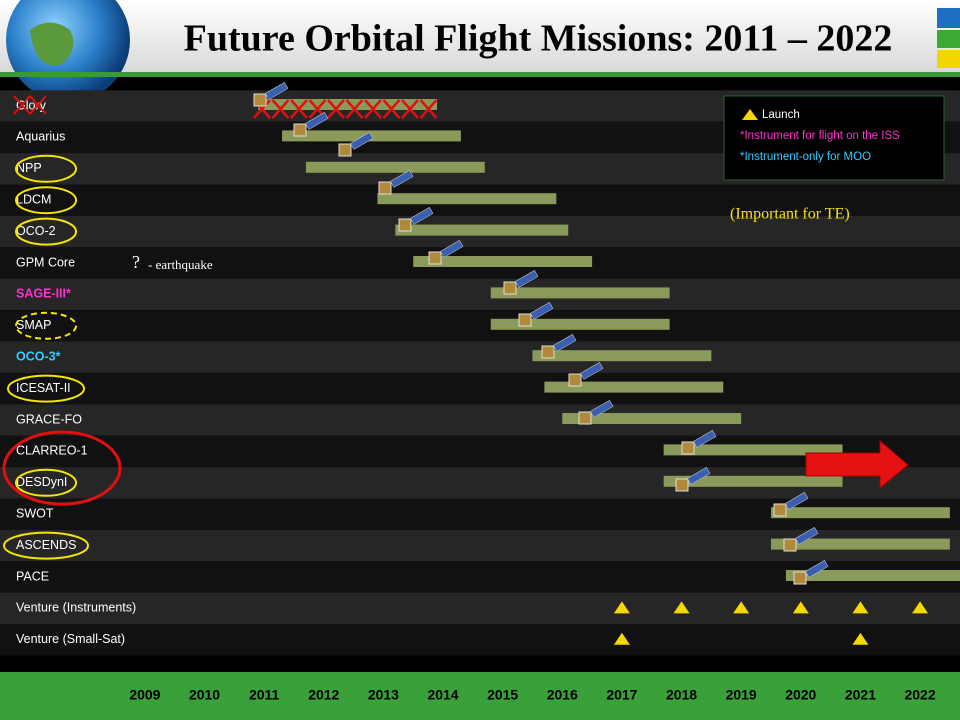 The height and width of the screenshot is (720, 960). What do you see at coordinates (741, 695) in the screenshot?
I see `x-tick-label: 2019` at bounding box center [741, 695].